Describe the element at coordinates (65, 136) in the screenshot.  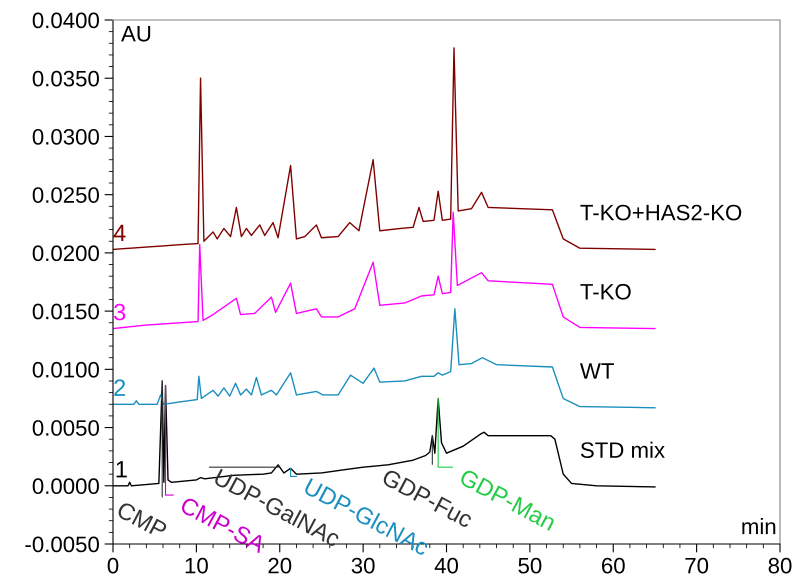
I see `y-tick-label: 0.0300` at that location.